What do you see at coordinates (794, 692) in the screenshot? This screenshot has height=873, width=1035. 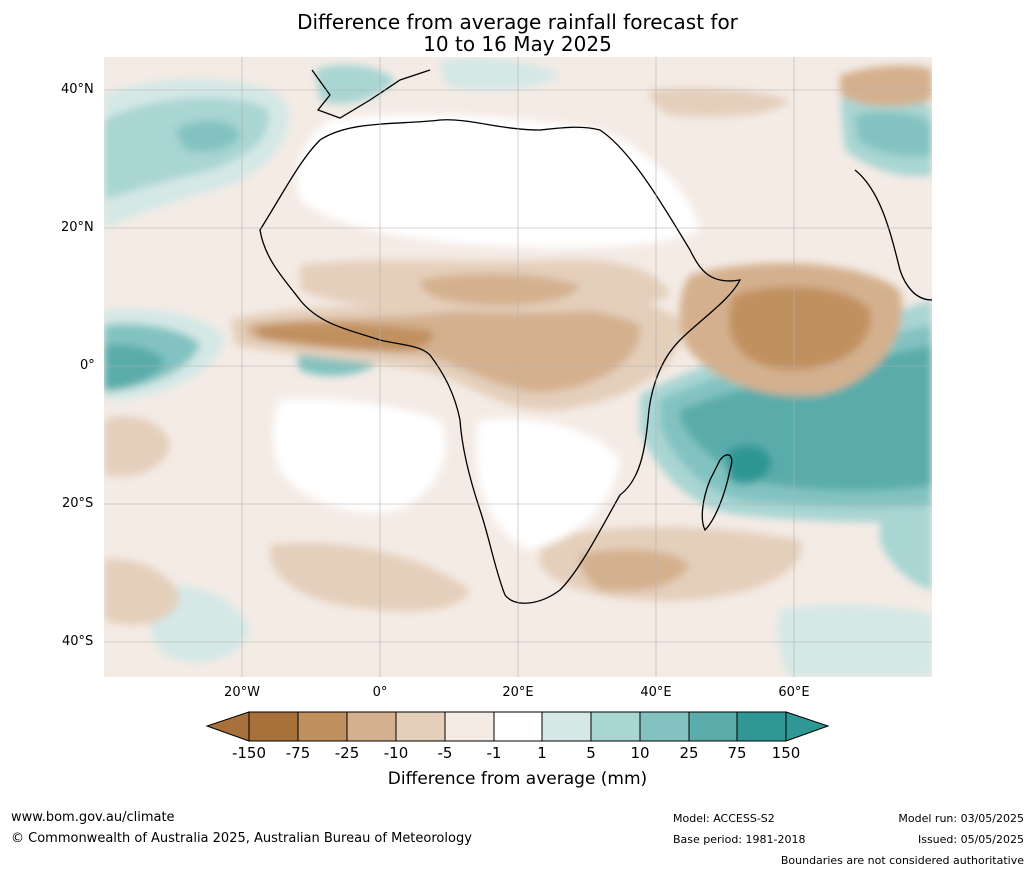 I see `lon-label: 60°E` at bounding box center [794, 692].